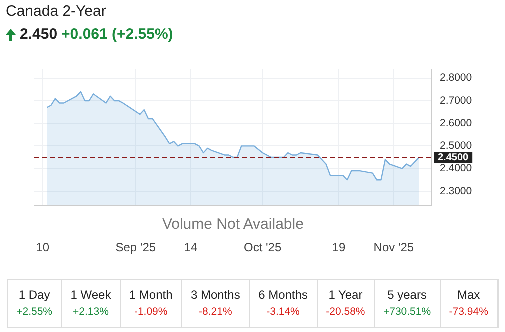 This screenshot has height=332, width=505. What do you see at coordinates (263, 247) in the screenshot?
I see `x-tick-label: Oct '25` at bounding box center [263, 247].